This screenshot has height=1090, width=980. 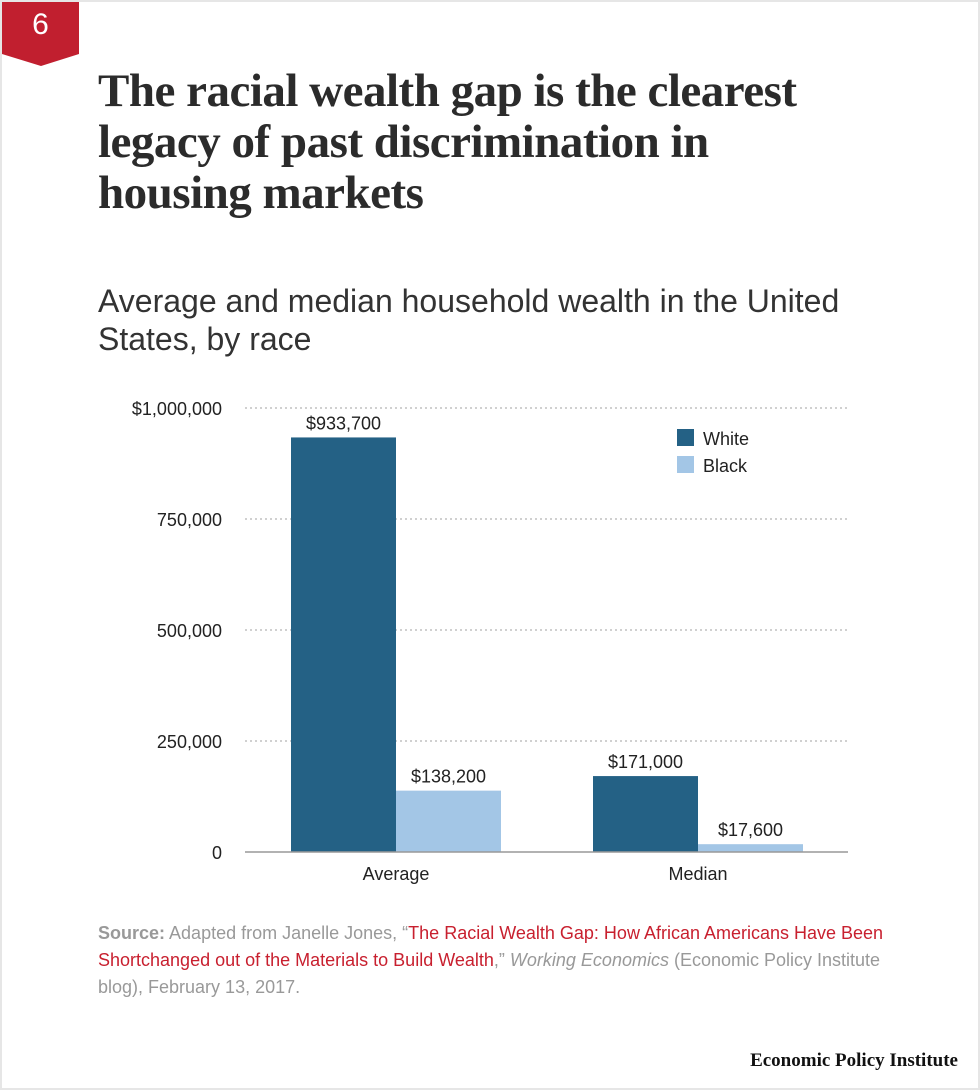 I want to click on y-tick-label: 500,000, so click(x=189, y=631).